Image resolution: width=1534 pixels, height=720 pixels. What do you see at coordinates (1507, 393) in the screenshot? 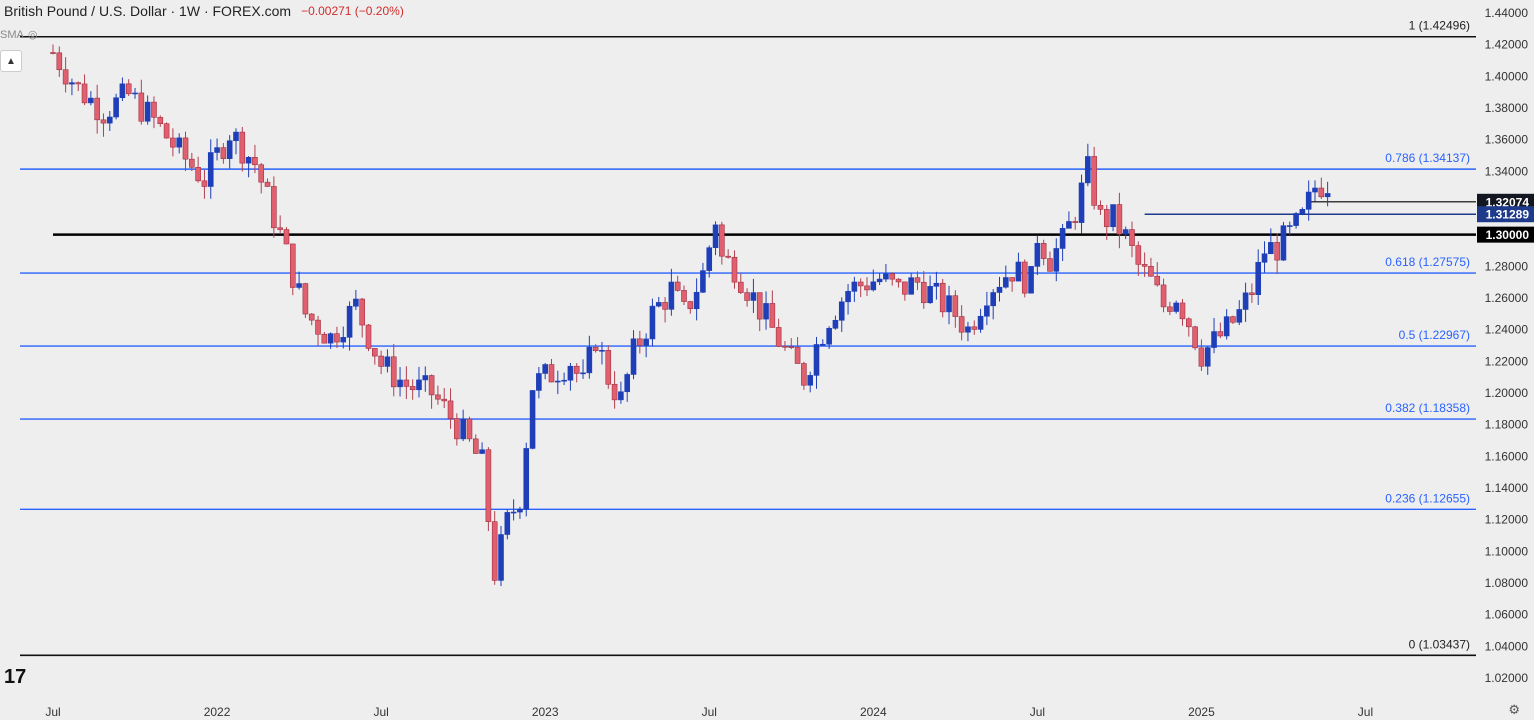
I see `y-tick-label: 1.20000` at bounding box center [1507, 393].